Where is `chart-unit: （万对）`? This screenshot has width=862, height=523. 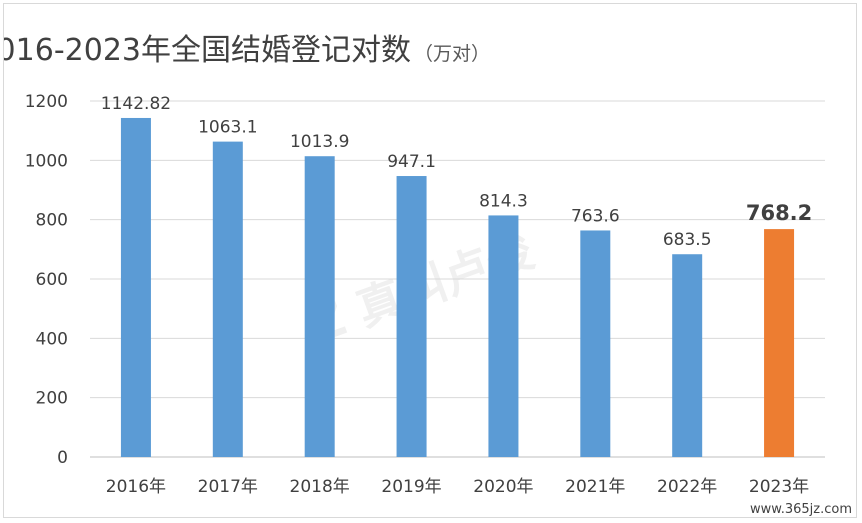 chart-unit: （万对） is located at coordinates (452, 54).